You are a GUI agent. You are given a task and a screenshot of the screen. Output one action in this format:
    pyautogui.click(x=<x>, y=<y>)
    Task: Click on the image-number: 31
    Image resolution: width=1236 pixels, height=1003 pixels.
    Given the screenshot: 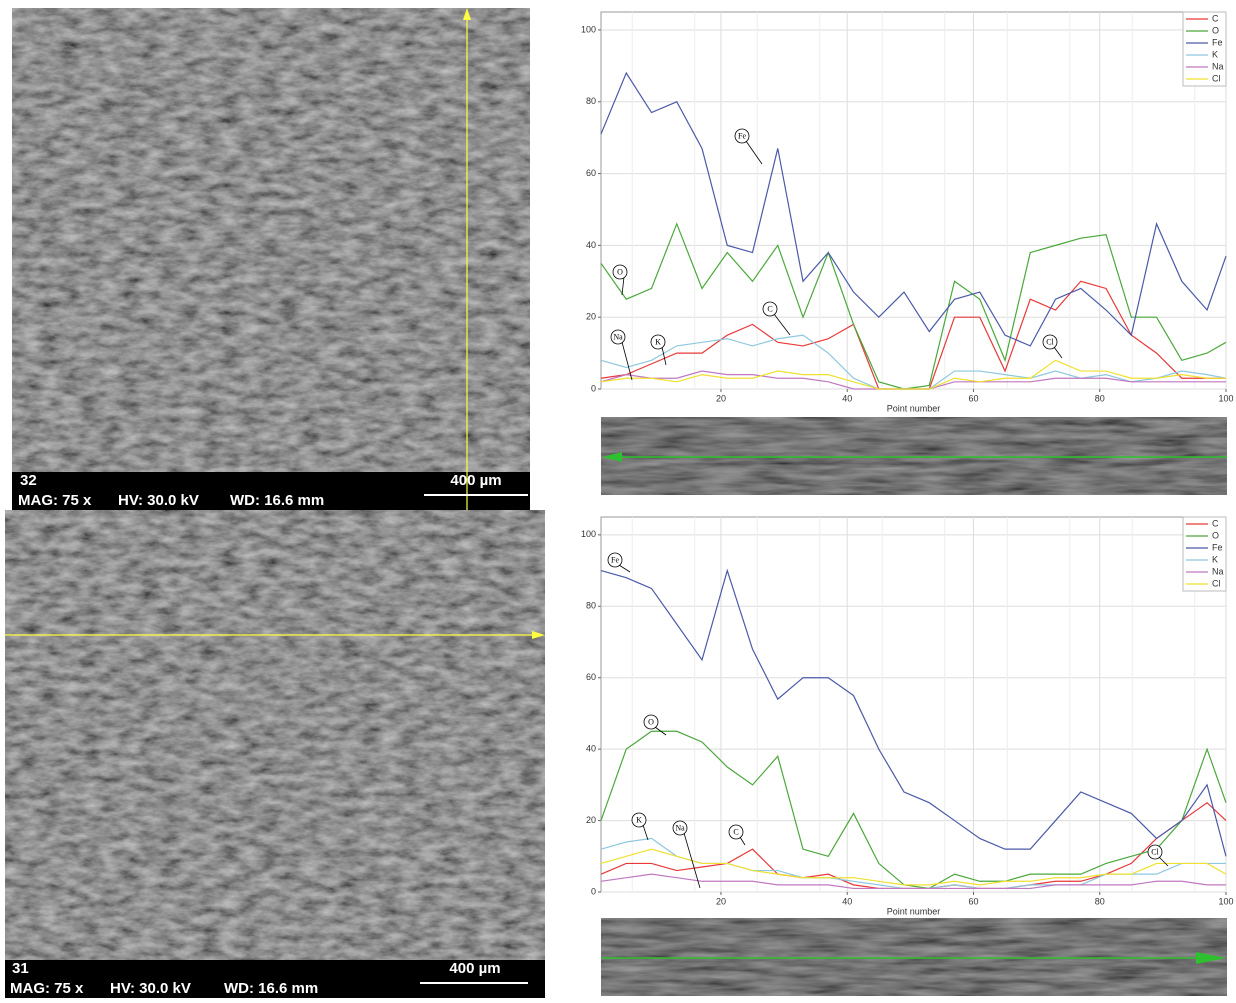 What is the action you would take?
    pyautogui.click(x=20, y=968)
    